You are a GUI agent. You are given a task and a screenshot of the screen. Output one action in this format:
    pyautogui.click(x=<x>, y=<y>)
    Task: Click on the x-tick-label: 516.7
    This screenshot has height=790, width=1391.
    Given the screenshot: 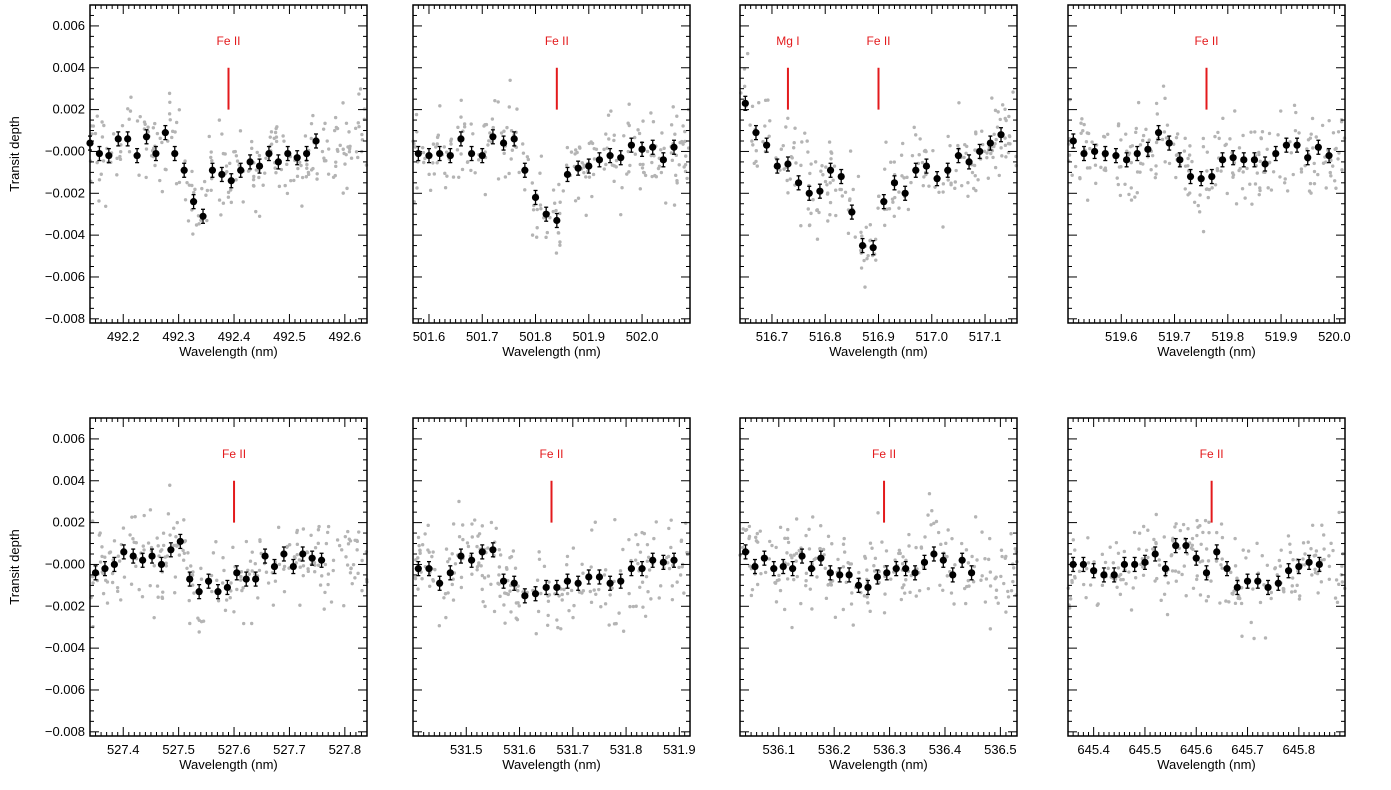 What is the action you would take?
    pyautogui.click(x=772, y=336)
    